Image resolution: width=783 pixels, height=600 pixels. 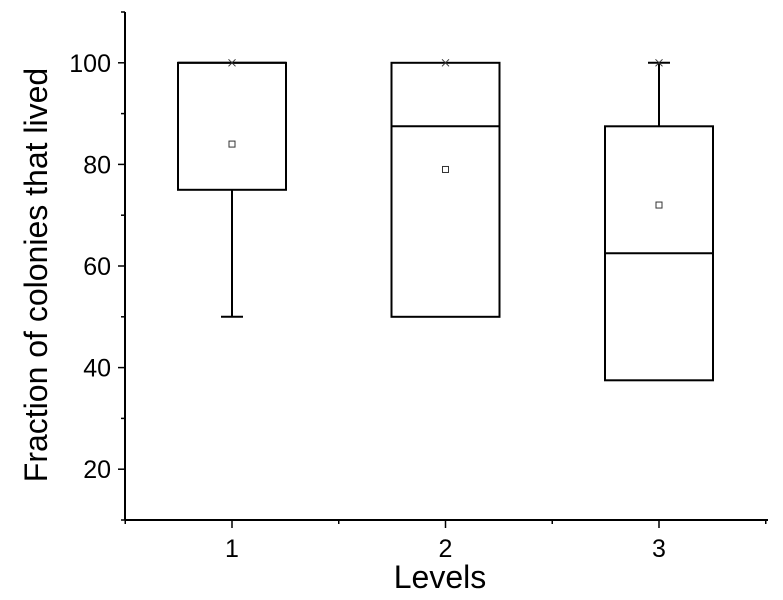 What do you see at coordinates (90, 64) in the screenshot?
I see `y-tick-label: 100` at bounding box center [90, 64].